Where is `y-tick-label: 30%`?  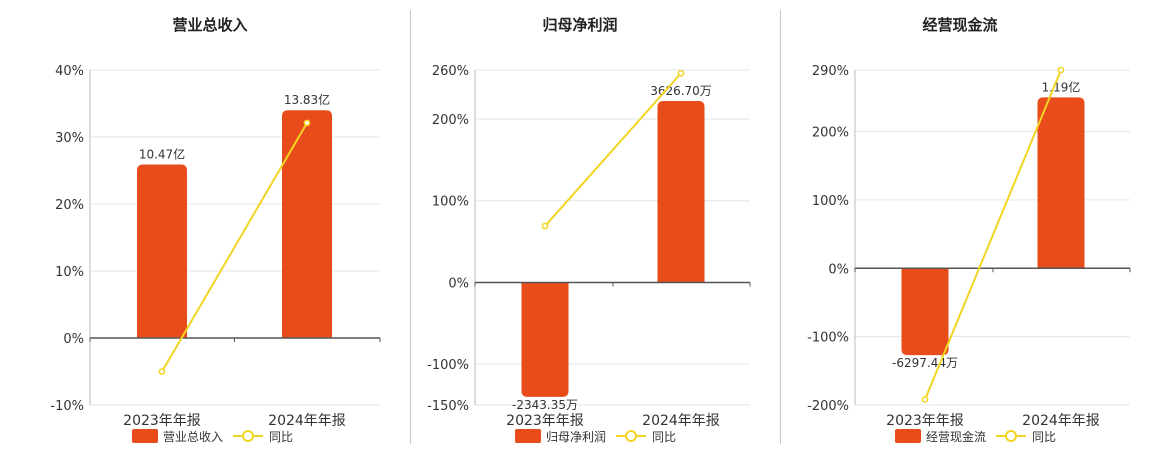
y-tick-label: 30% is located at coordinates (69, 138).